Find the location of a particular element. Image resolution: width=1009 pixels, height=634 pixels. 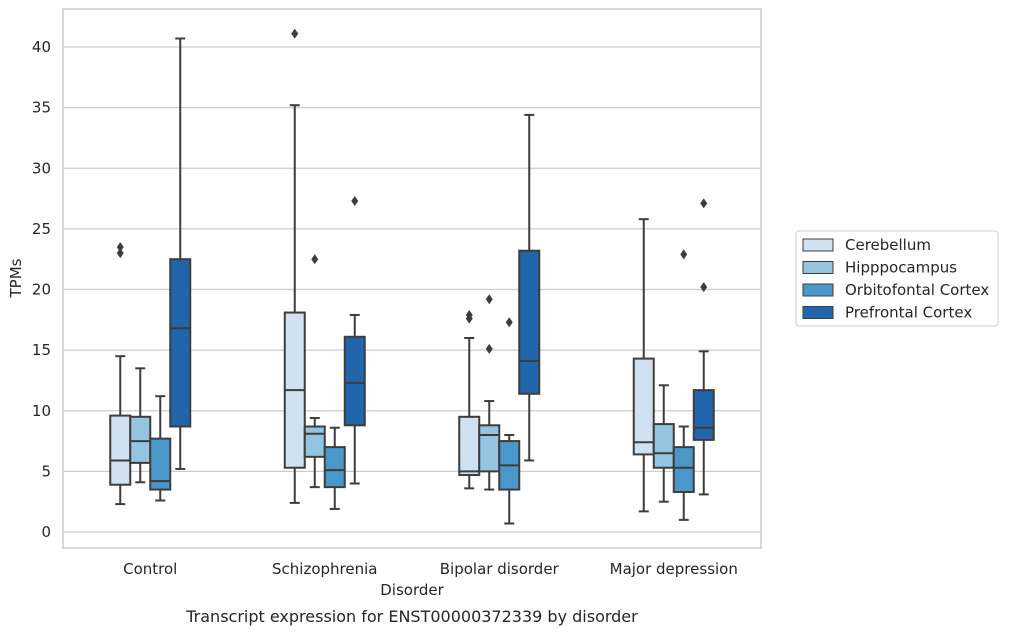

legend-frame is located at coordinates (897, 278).